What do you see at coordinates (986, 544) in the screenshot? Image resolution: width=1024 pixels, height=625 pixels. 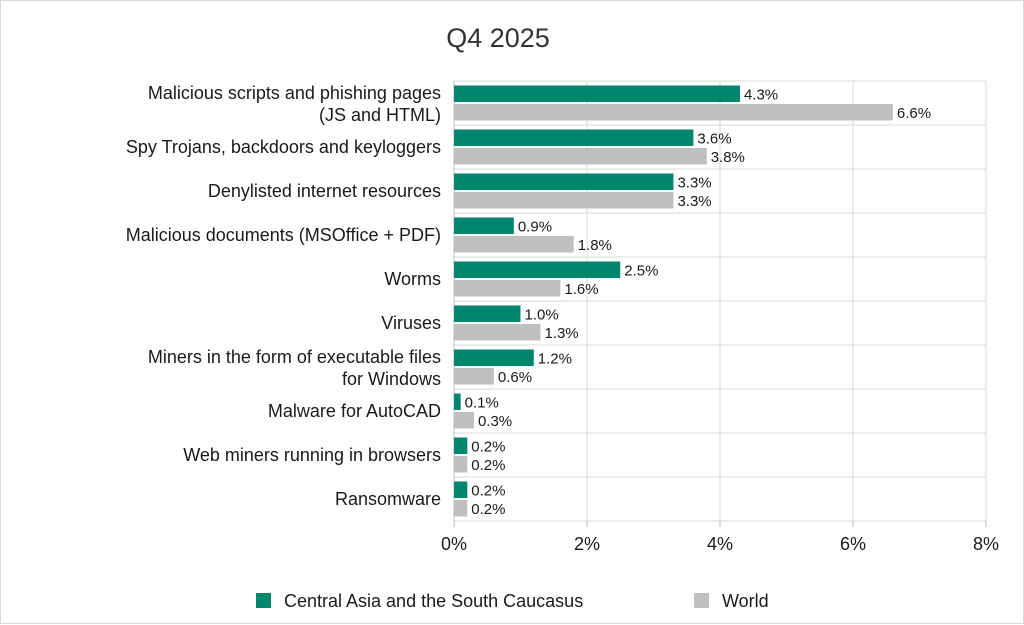 I see `x-tick-label: 8%` at bounding box center [986, 544].